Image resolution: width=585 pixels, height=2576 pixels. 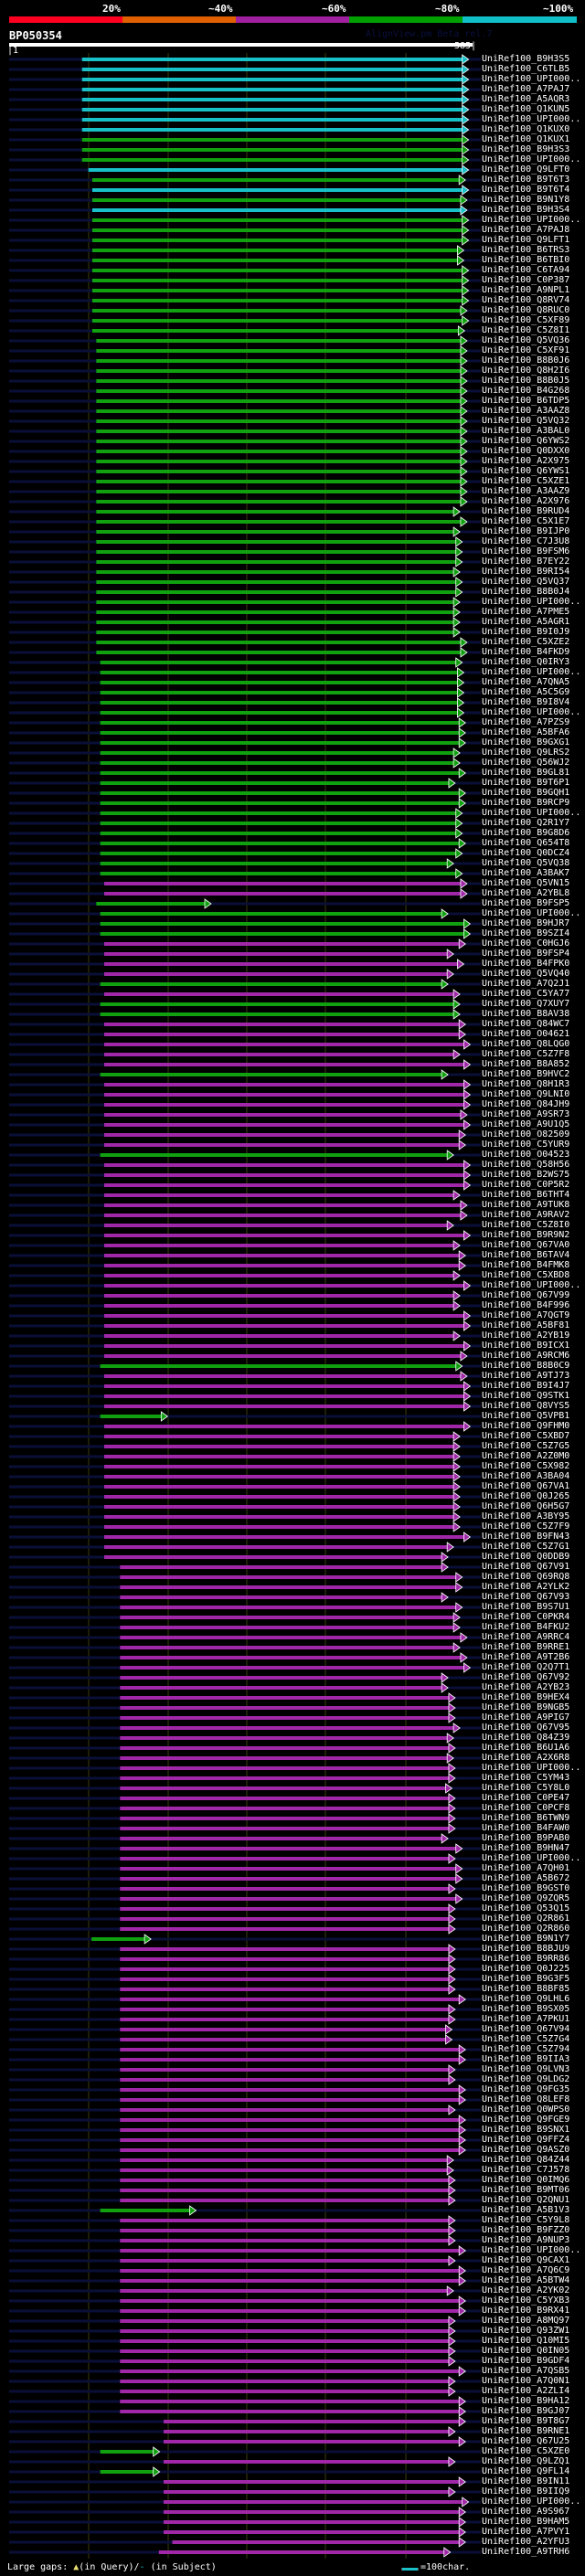 What do you see at coordinates (526, 873) in the screenshot?
I see `hit-label: UniRef100_A3BAK7` at bounding box center [526, 873].